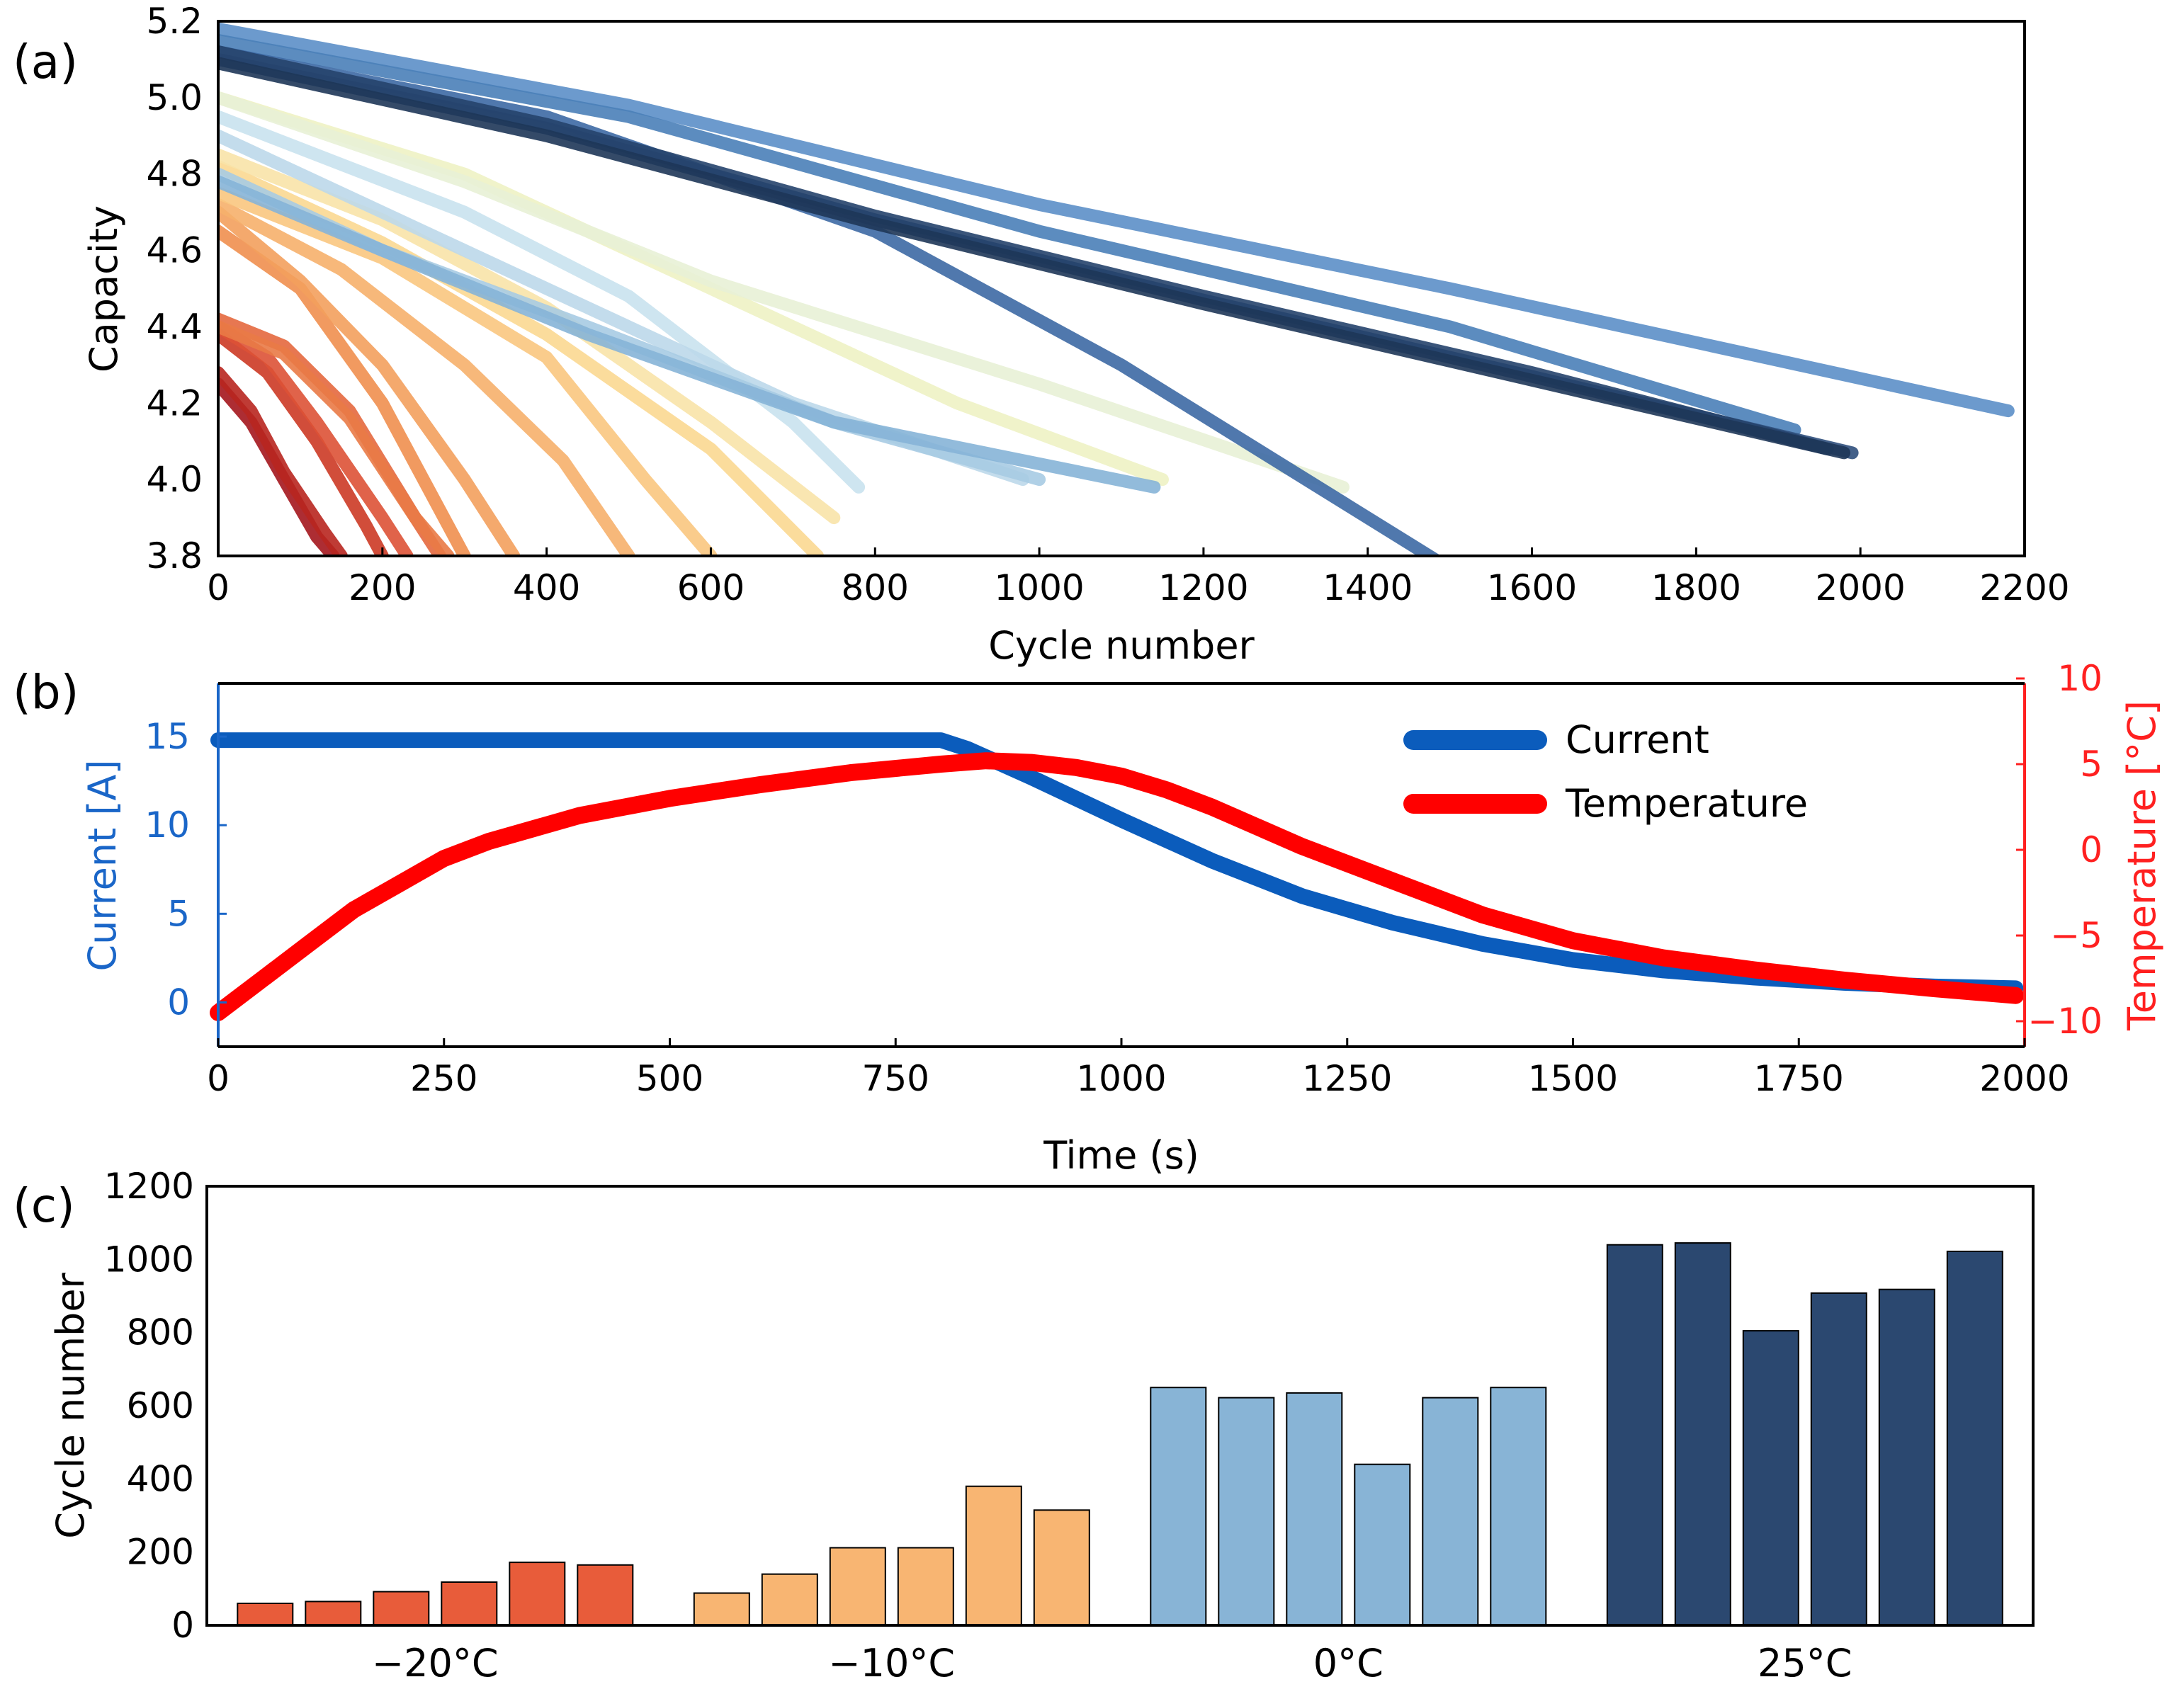 The width and height of the screenshot is (2184, 1694). What do you see at coordinates (1637, 739) in the screenshot?
I see `legend-current-label: Current` at bounding box center [1637, 739].